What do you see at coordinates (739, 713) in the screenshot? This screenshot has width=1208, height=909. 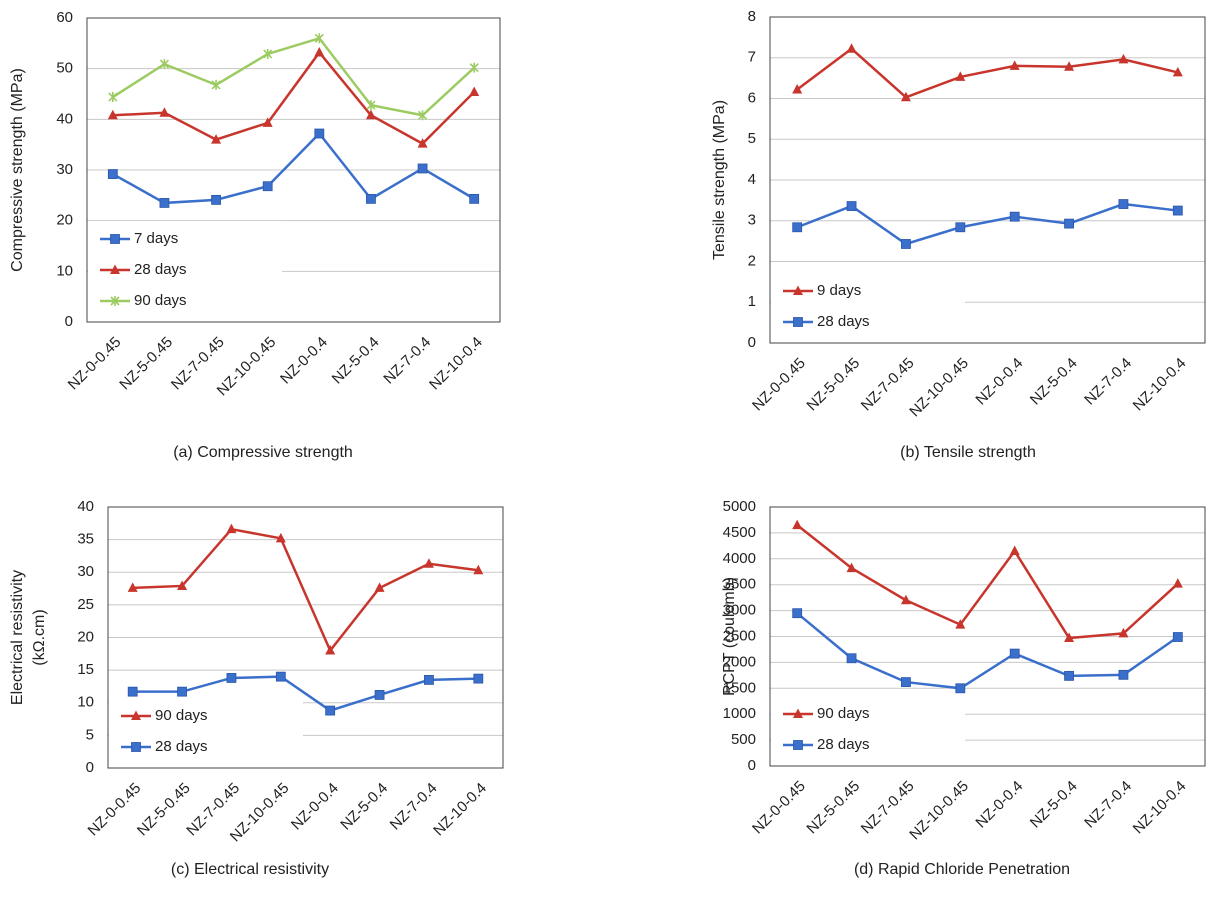 I see `y-tick-label: 1000` at bounding box center [739, 713].